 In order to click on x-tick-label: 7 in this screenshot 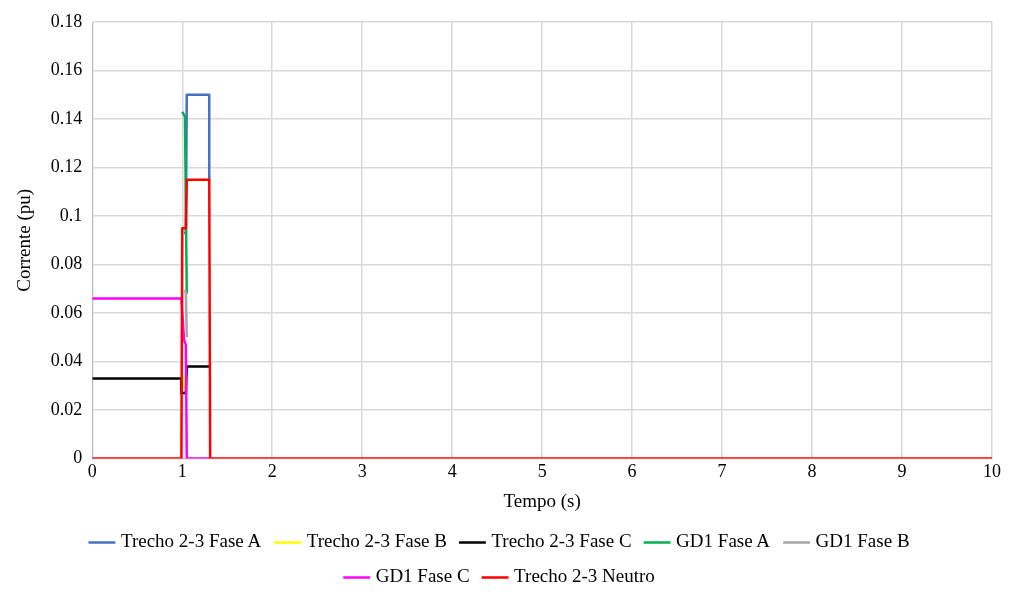, I will do `click(722, 471)`.